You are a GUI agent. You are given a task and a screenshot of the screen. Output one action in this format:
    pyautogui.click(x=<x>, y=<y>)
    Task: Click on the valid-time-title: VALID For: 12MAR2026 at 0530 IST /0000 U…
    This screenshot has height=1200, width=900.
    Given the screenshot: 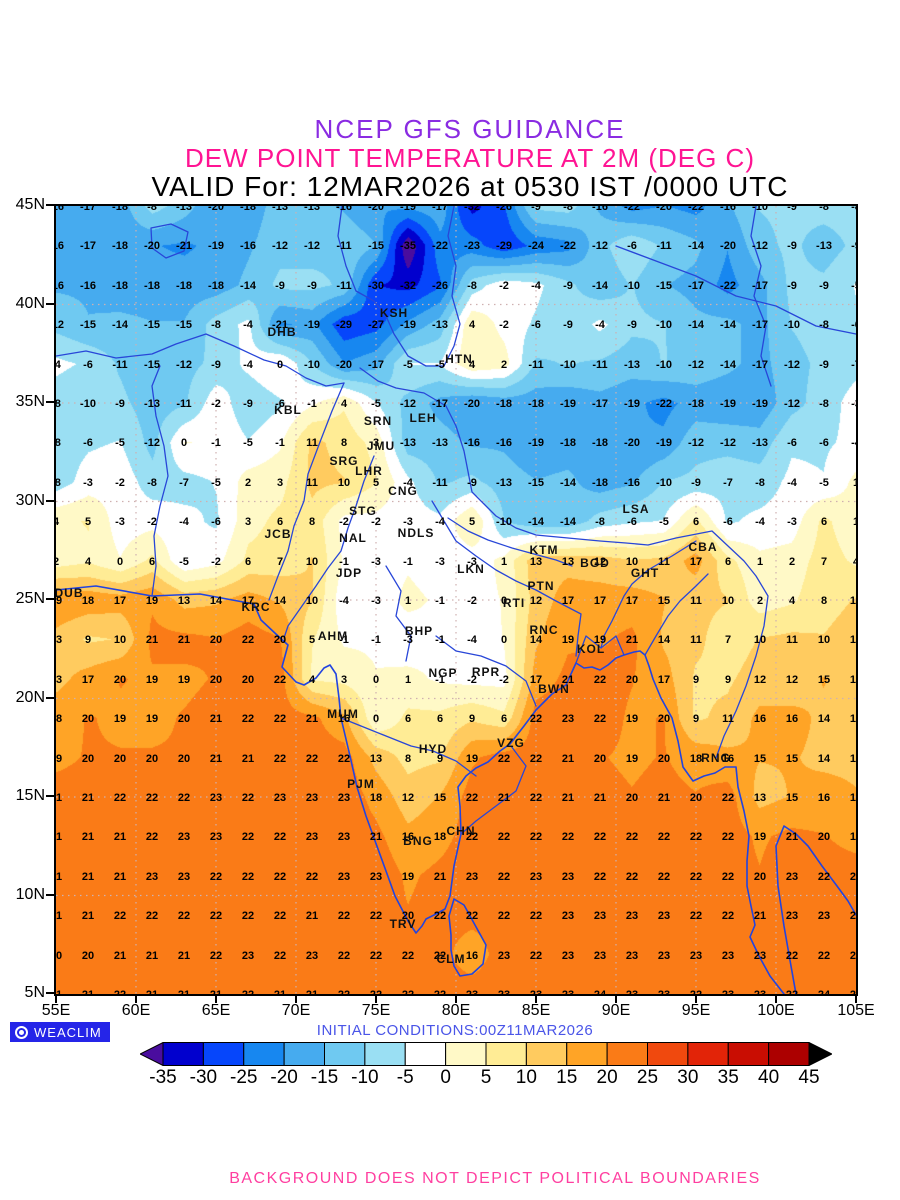 What is the action you would take?
    pyautogui.click(x=470, y=186)
    